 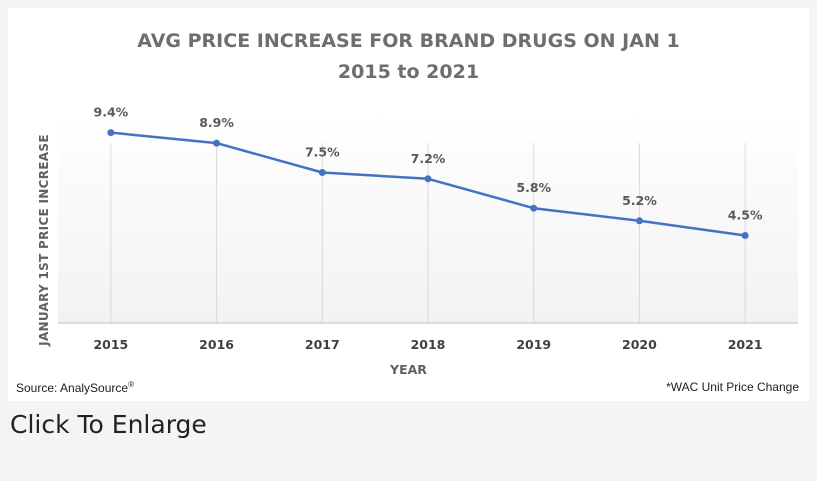 I want to click on y-axis-label: JANUARY 1ST PRICE INCREASE, so click(x=44, y=240).